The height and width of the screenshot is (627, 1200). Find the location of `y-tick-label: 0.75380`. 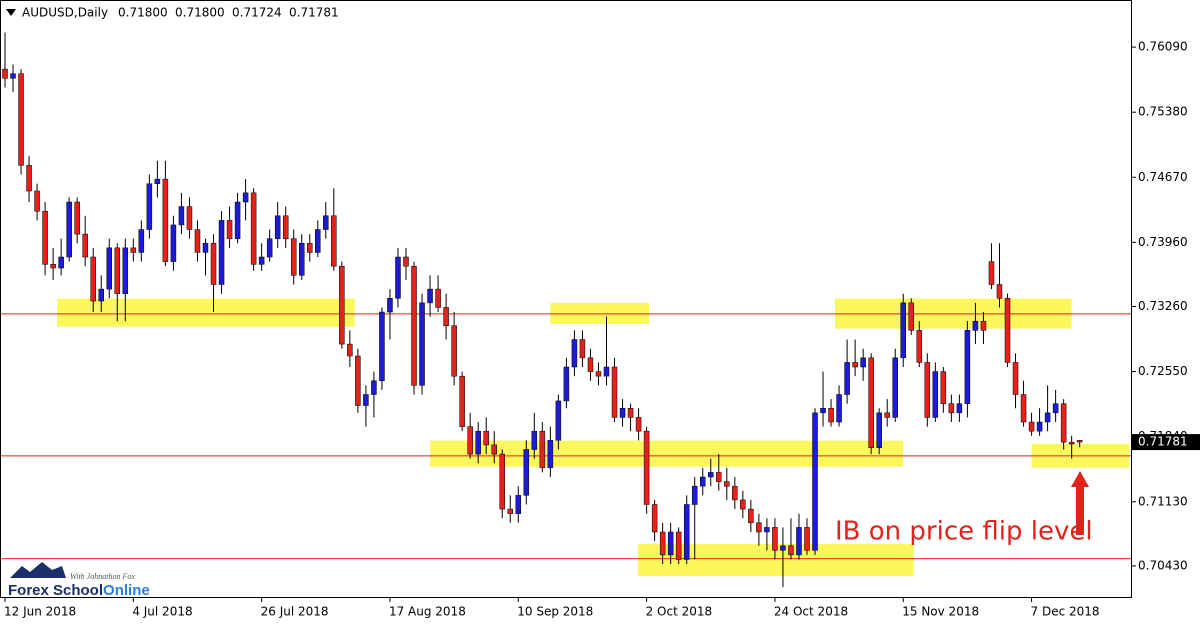

y-tick-label: 0.75380 is located at coordinates (1163, 112).